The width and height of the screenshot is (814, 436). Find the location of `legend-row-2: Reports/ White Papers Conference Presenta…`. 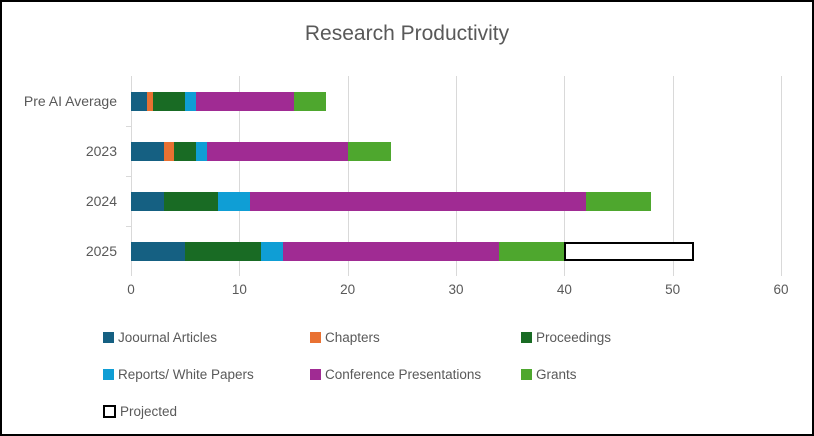

legend-row-2: Reports/ White Papers Conference Presenta… is located at coordinates (413, 374).